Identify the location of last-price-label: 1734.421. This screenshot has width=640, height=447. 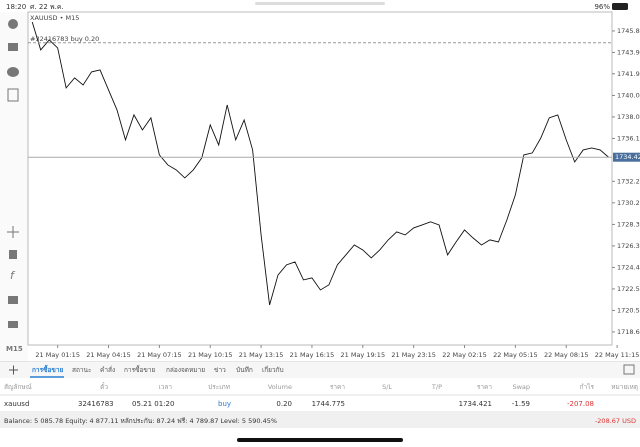
(627, 157).